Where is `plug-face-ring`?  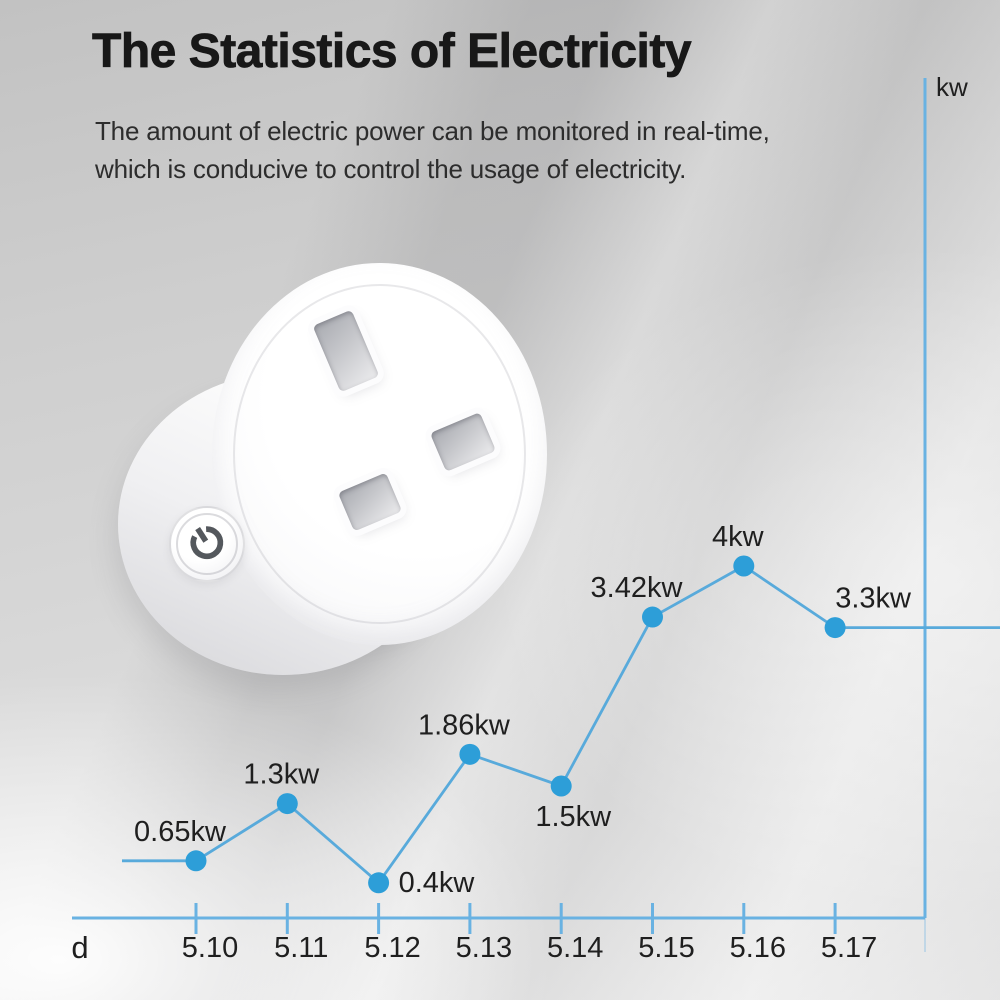 plug-face-ring is located at coordinates (379, 454).